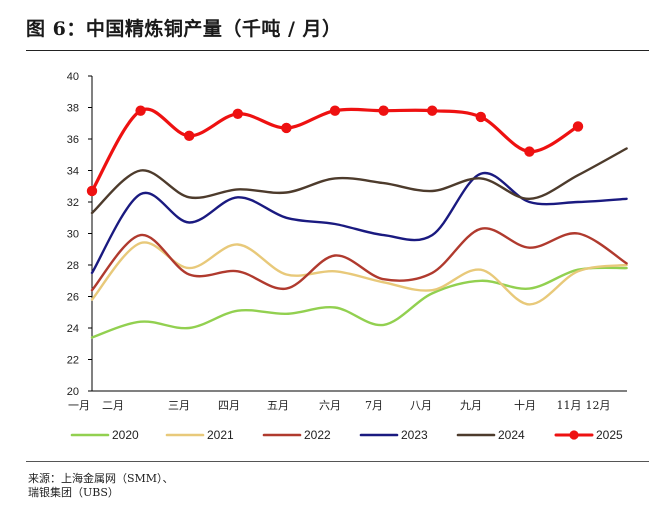 This screenshot has width=669, height=510. What do you see at coordinates (525, 405) in the screenshot?
I see `x-tick-label: 十月` at bounding box center [525, 405].